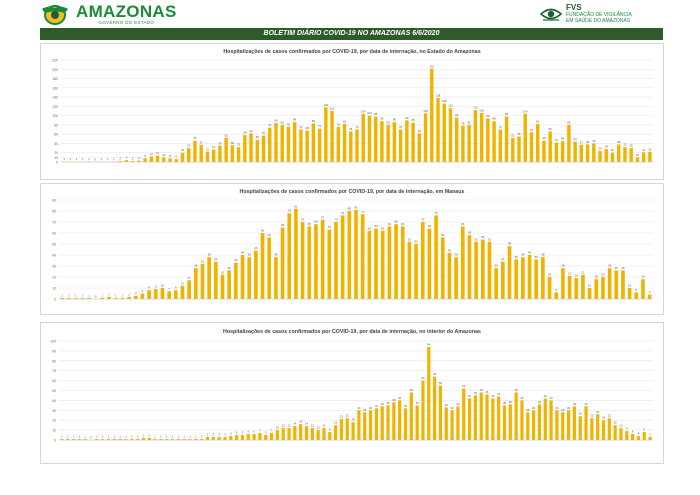 The image size is (700, 495). I want to click on data-label: 112, so click(475, 108).